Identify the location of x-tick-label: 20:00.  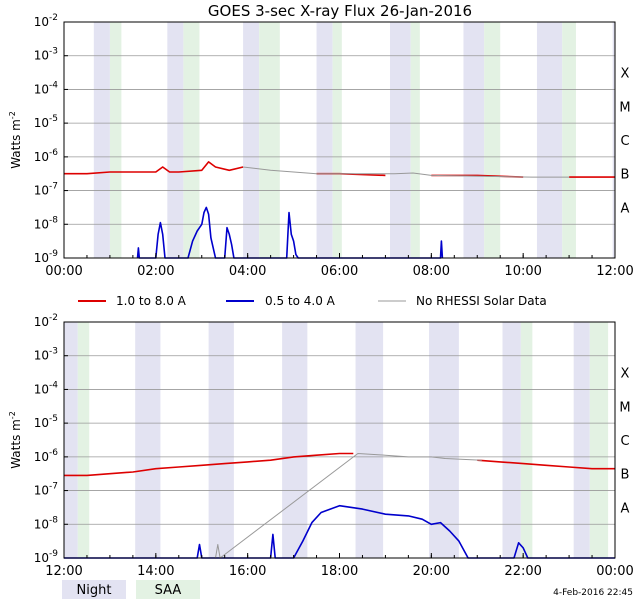
(431, 571).